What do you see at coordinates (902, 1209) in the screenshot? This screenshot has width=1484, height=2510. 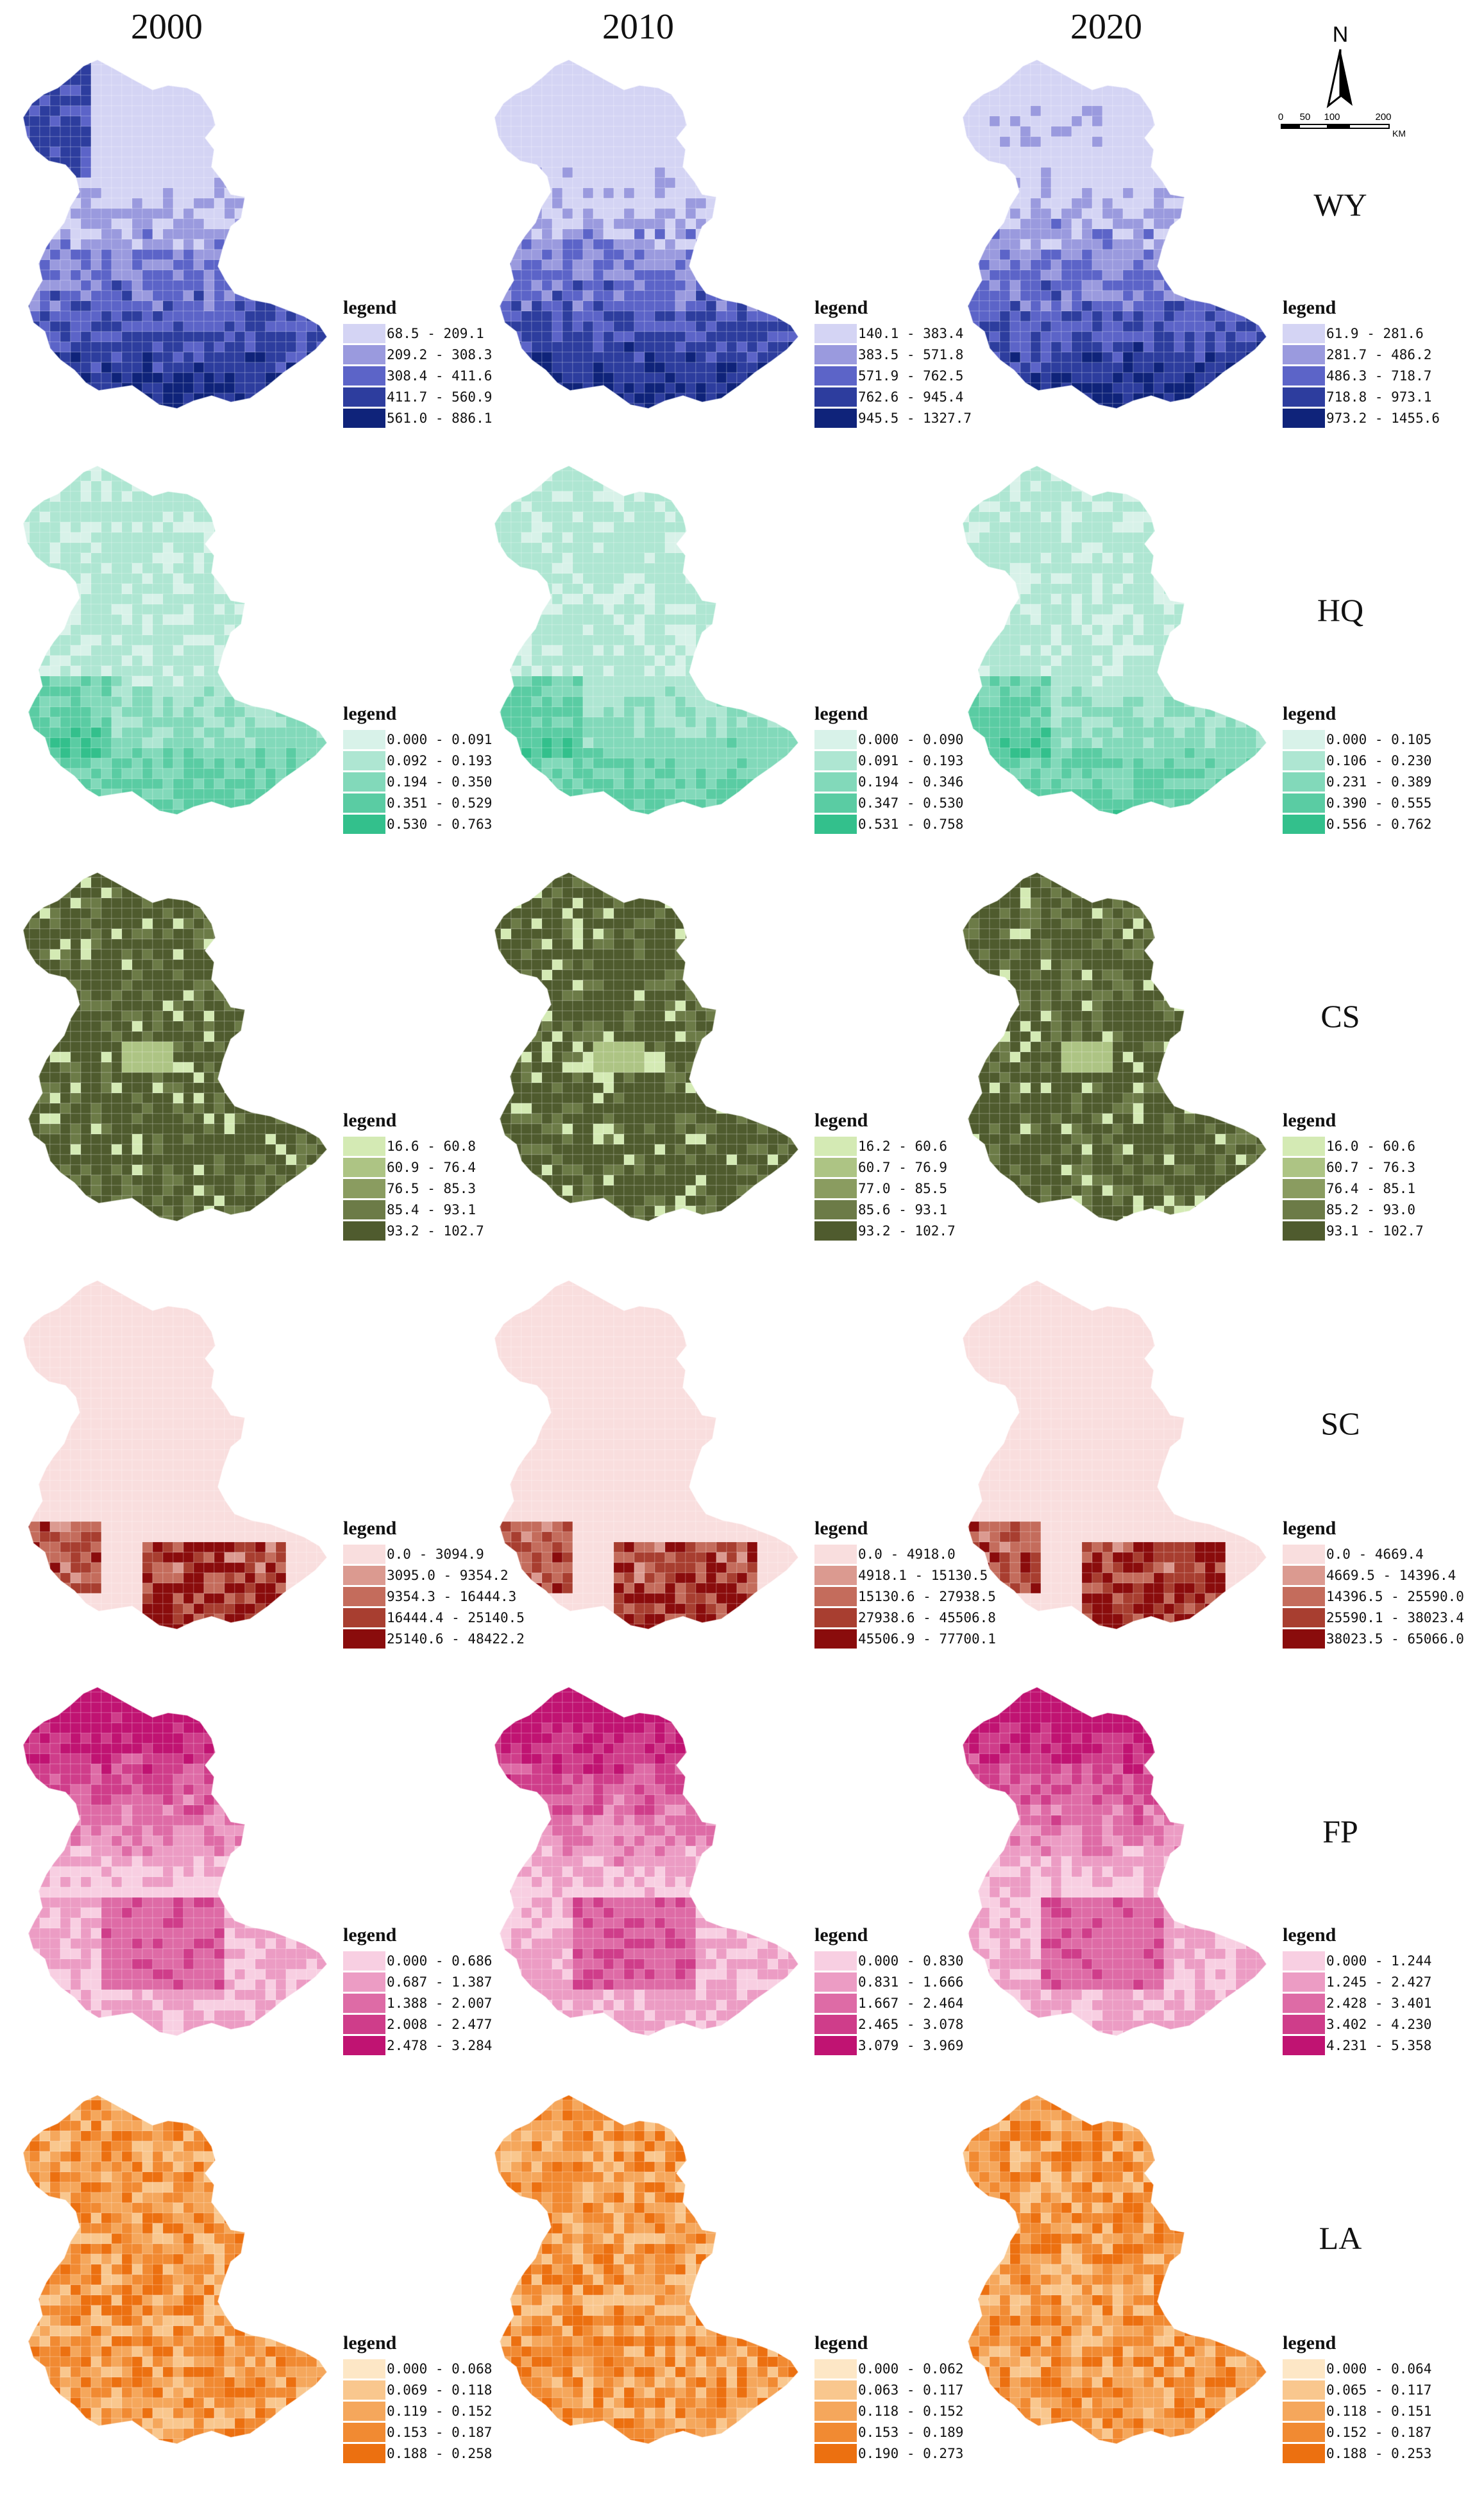 I see `legend-range-label: 85.6 - 93.1` at bounding box center [902, 1209].